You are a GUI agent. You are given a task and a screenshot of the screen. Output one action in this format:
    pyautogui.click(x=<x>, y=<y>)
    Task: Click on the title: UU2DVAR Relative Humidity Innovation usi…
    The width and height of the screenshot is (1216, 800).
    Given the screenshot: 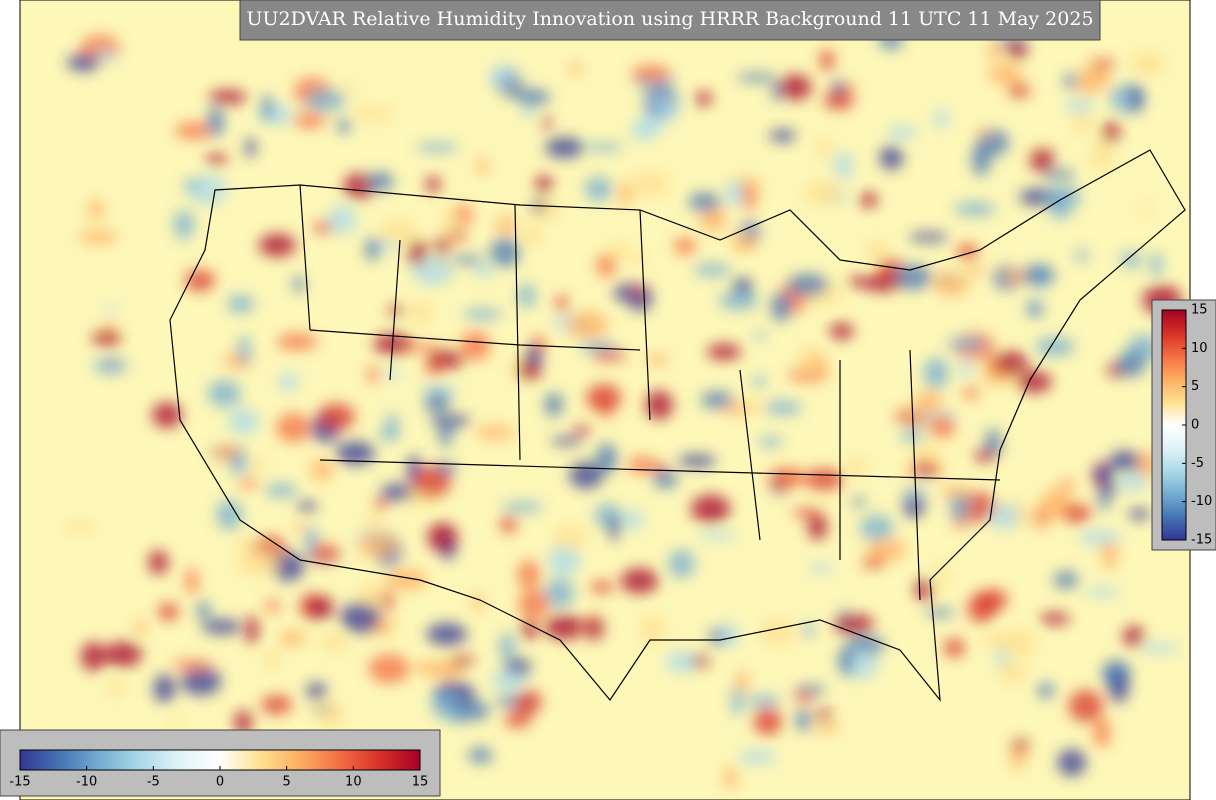 What is the action you would take?
    pyautogui.click(x=669, y=19)
    